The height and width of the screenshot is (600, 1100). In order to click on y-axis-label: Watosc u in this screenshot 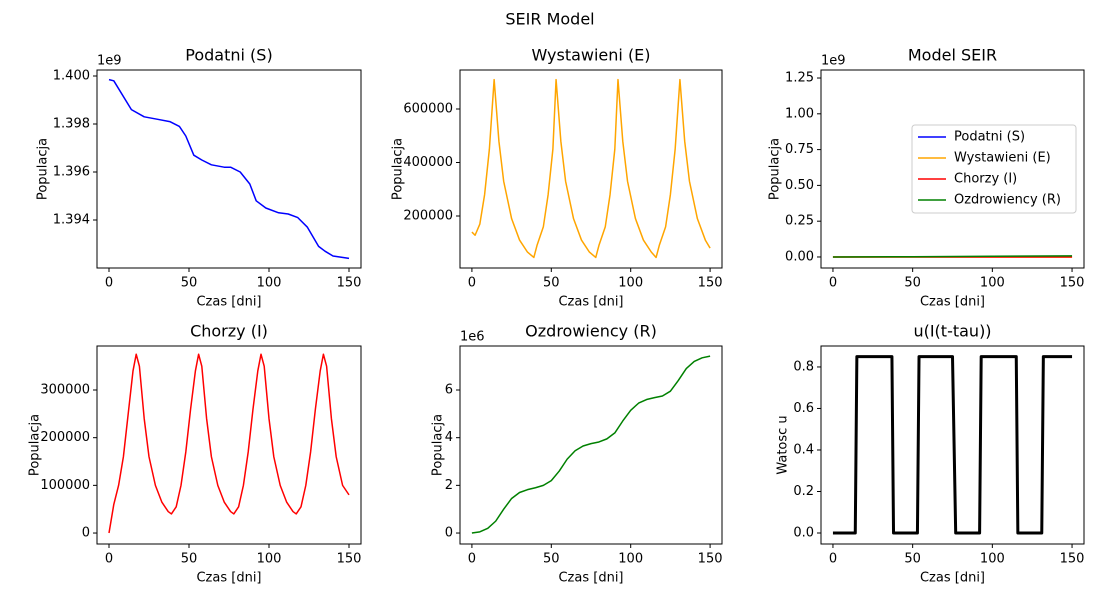, I will do `click(783, 444)`.